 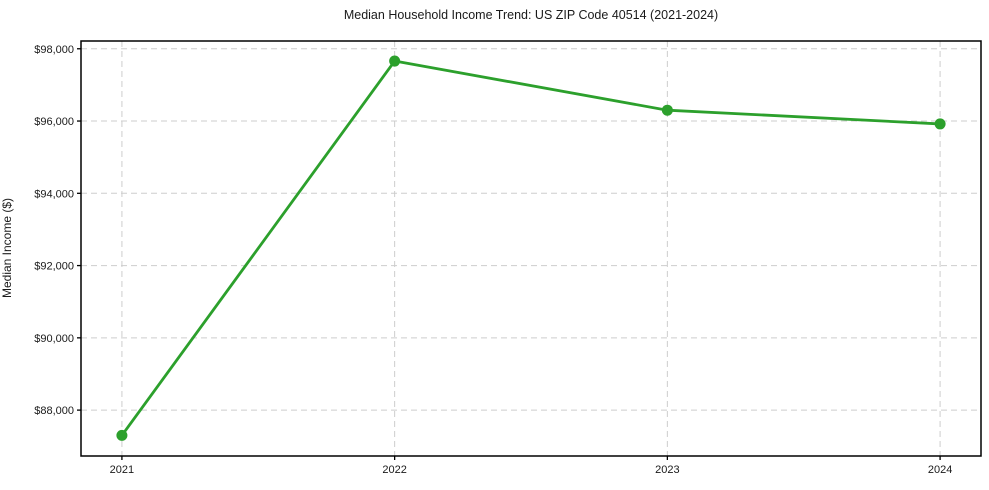 I want to click on y-tick-label: $90,000, so click(x=54, y=339).